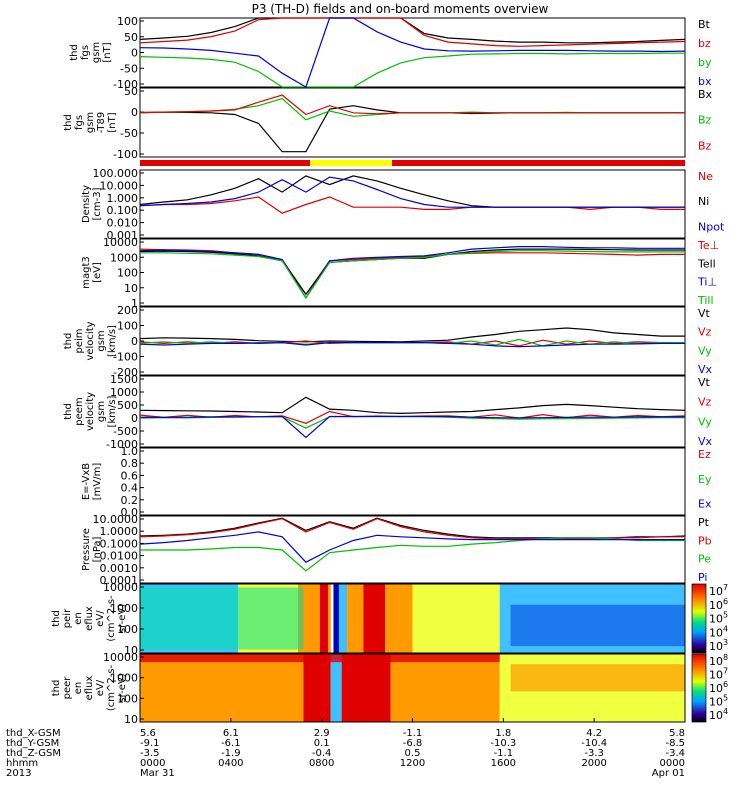 Image resolution: width=750 pixels, height=800 pixels. What do you see at coordinates (123, 210) in the screenshot?
I see `y-tick-label: 0.100` at bounding box center [123, 210].